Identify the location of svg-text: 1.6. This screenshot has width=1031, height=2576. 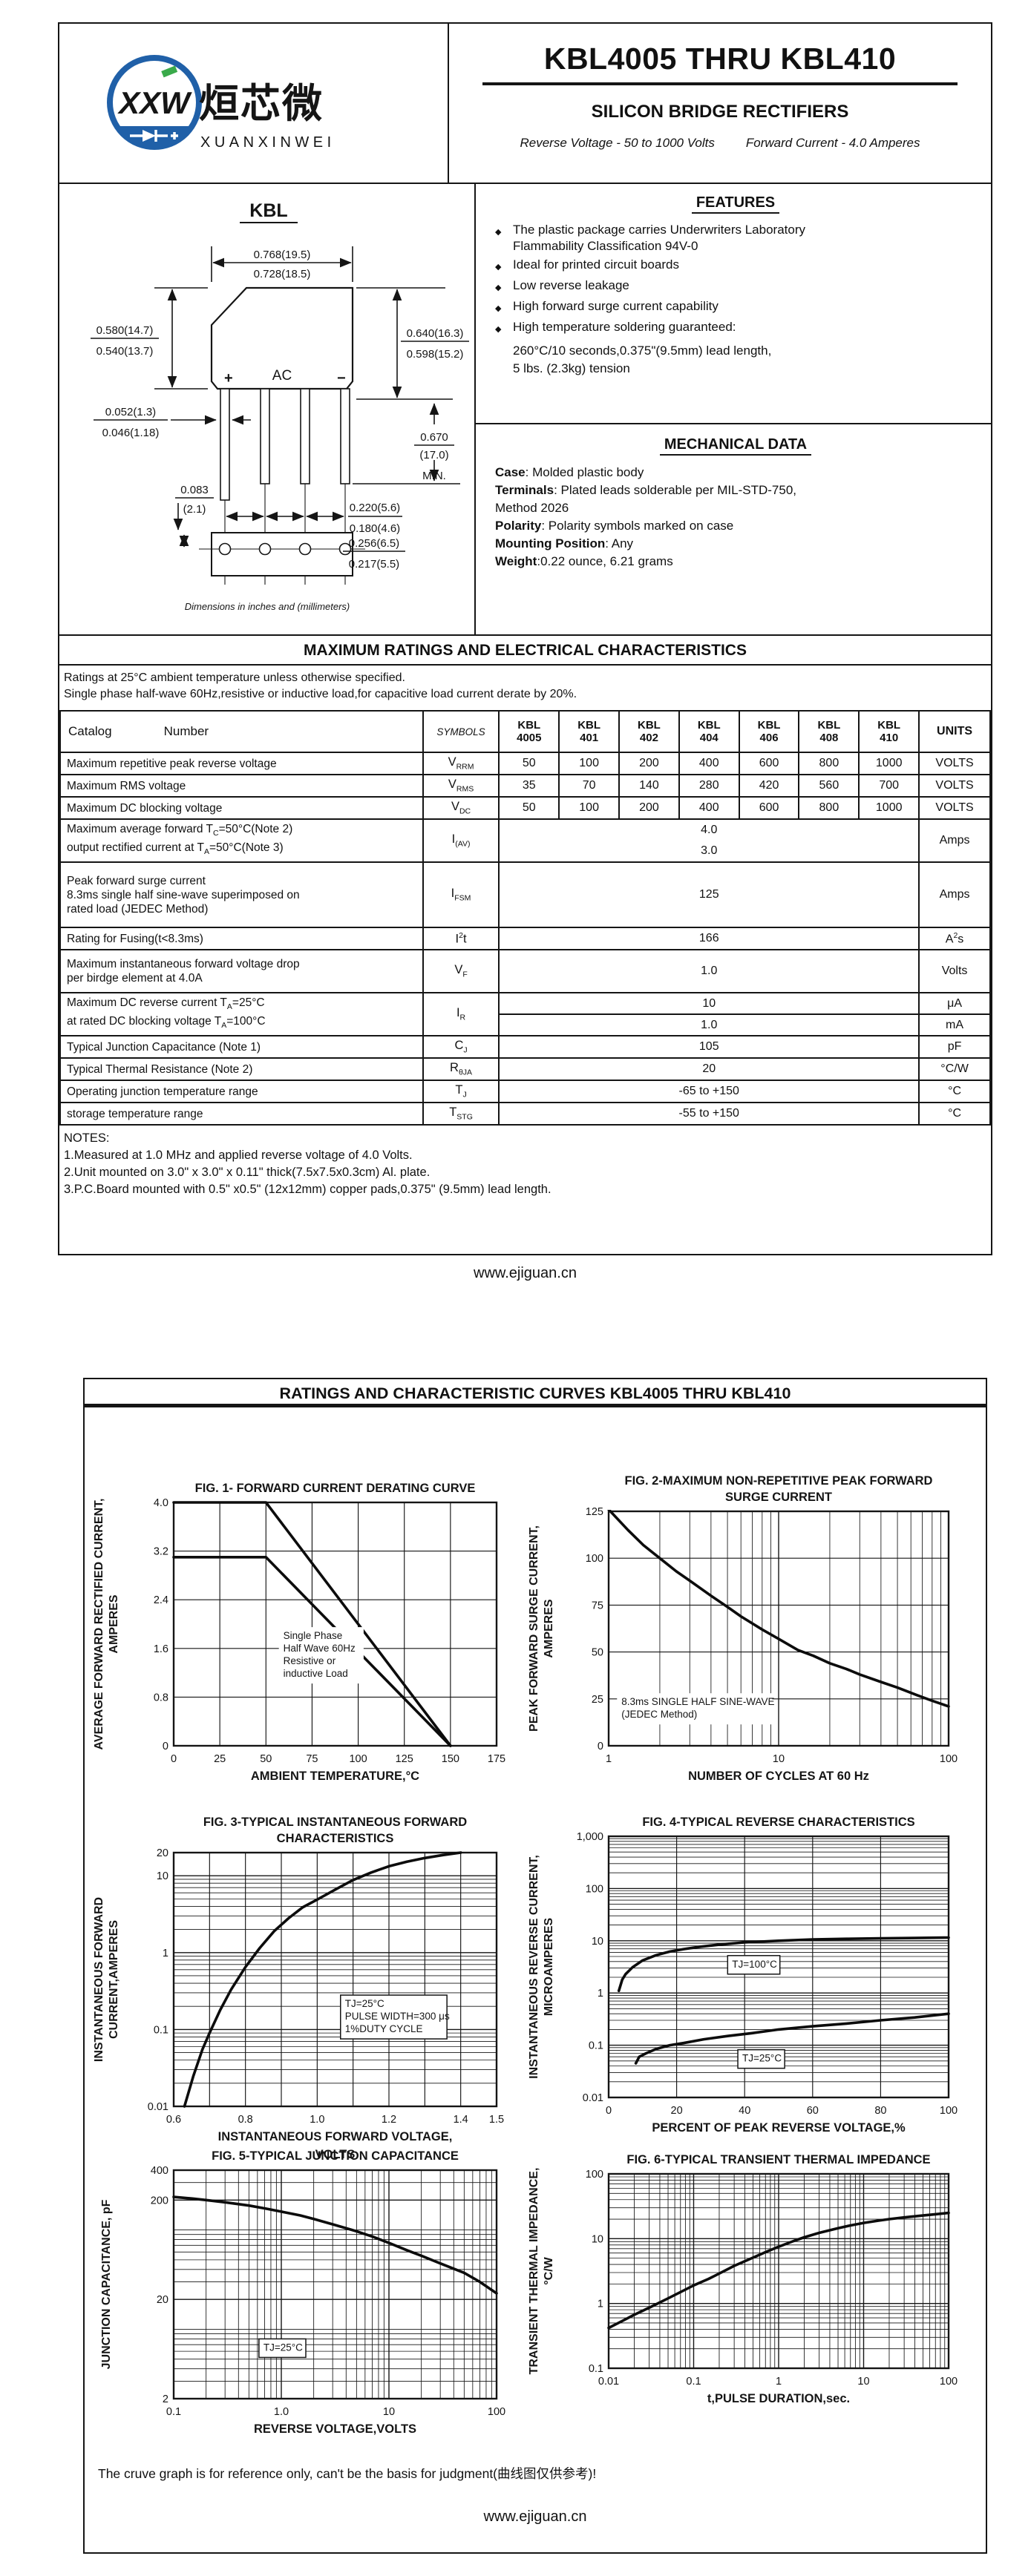
(161, 1649).